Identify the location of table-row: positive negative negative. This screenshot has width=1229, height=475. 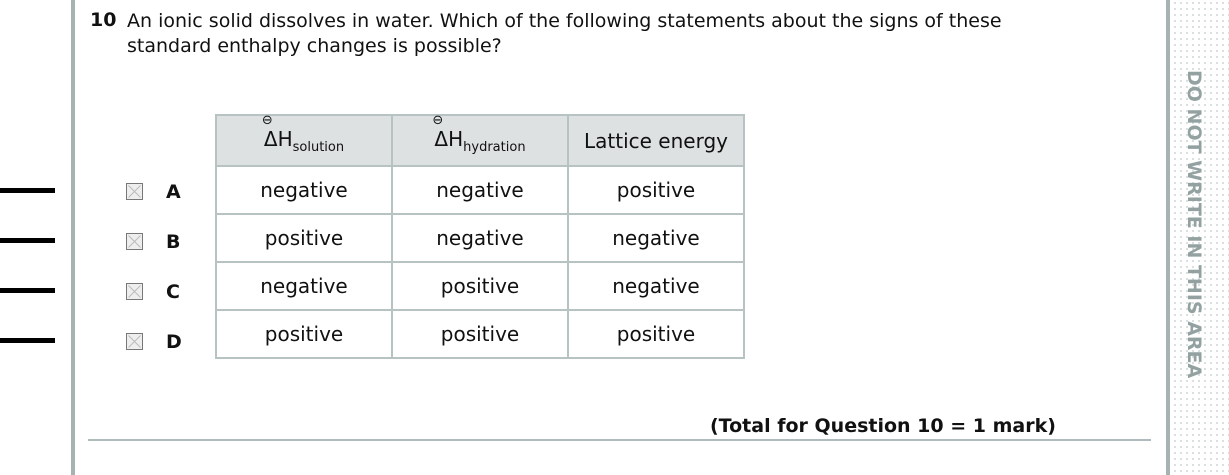
(480, 238).